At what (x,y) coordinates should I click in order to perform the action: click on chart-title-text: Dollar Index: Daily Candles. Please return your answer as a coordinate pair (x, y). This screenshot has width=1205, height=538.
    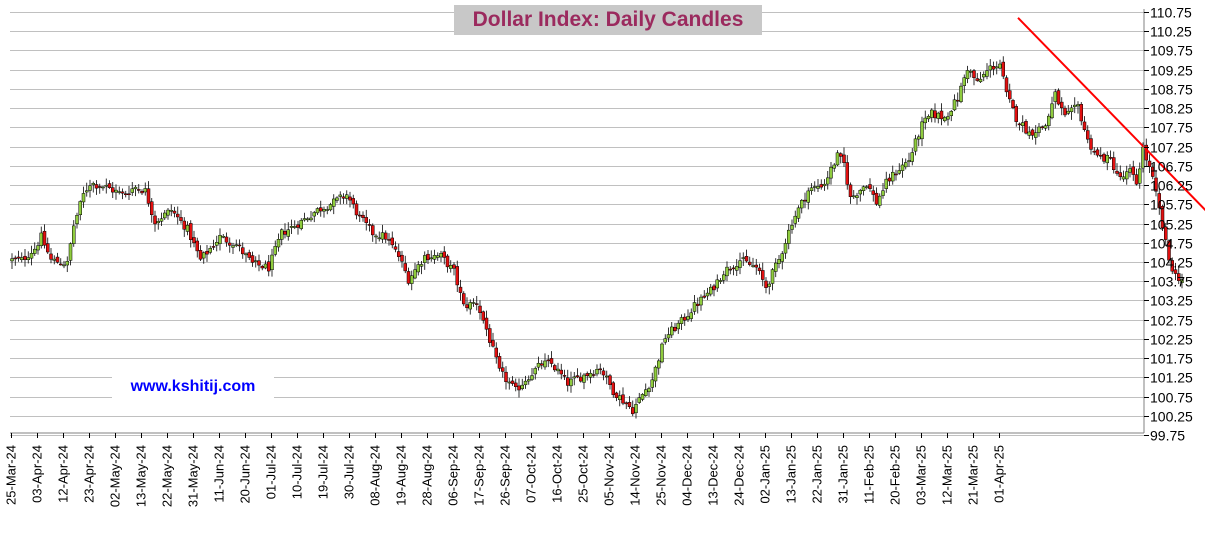
    Looking at the image, I should click on (608, 19).